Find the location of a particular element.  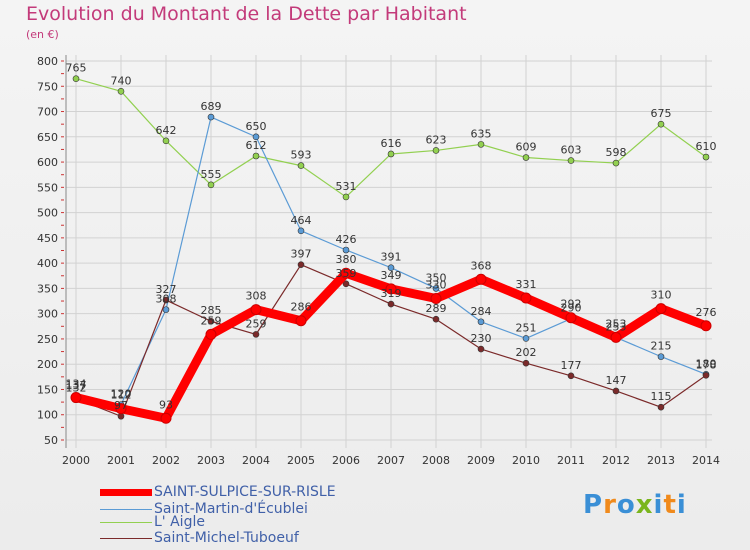

data-label: 319 is located at coordinates (391, 293).